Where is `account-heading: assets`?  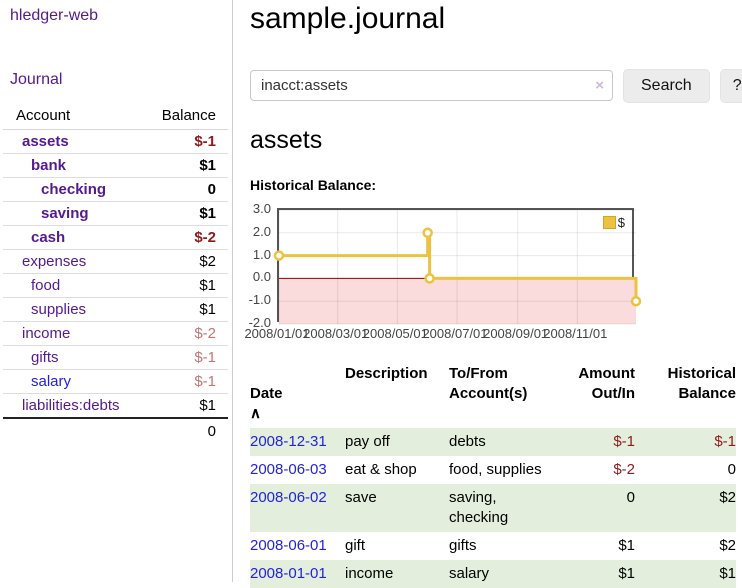 account-heading: assets is located at coordinates (286, 140).